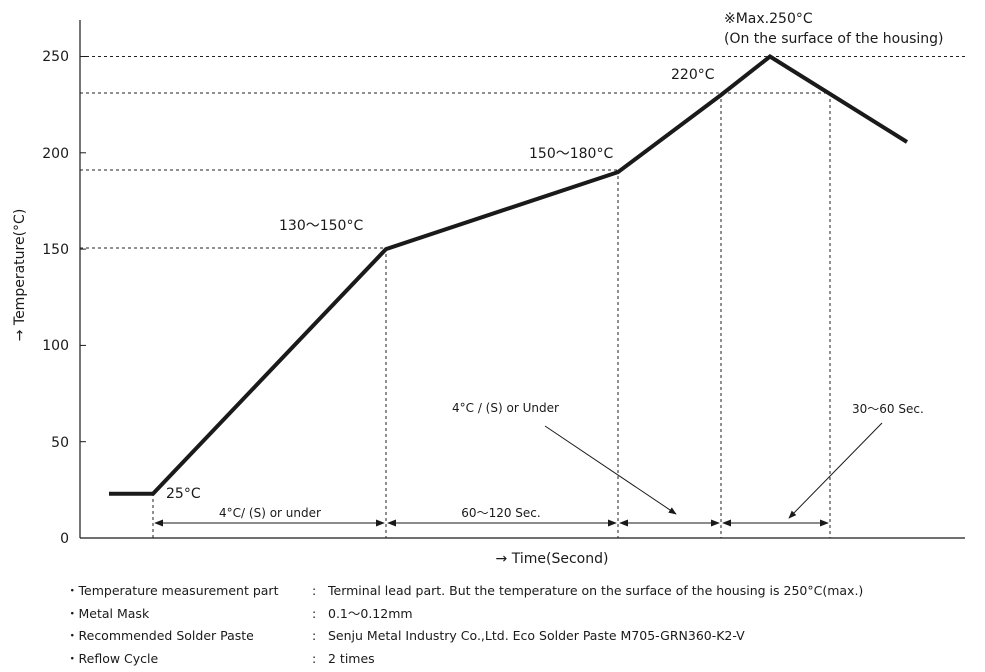  What do you see at coordinates (112, 658) in the screenshot?
I see `note-label: ・Reflow Cycle` at bounding box center [112, 658].